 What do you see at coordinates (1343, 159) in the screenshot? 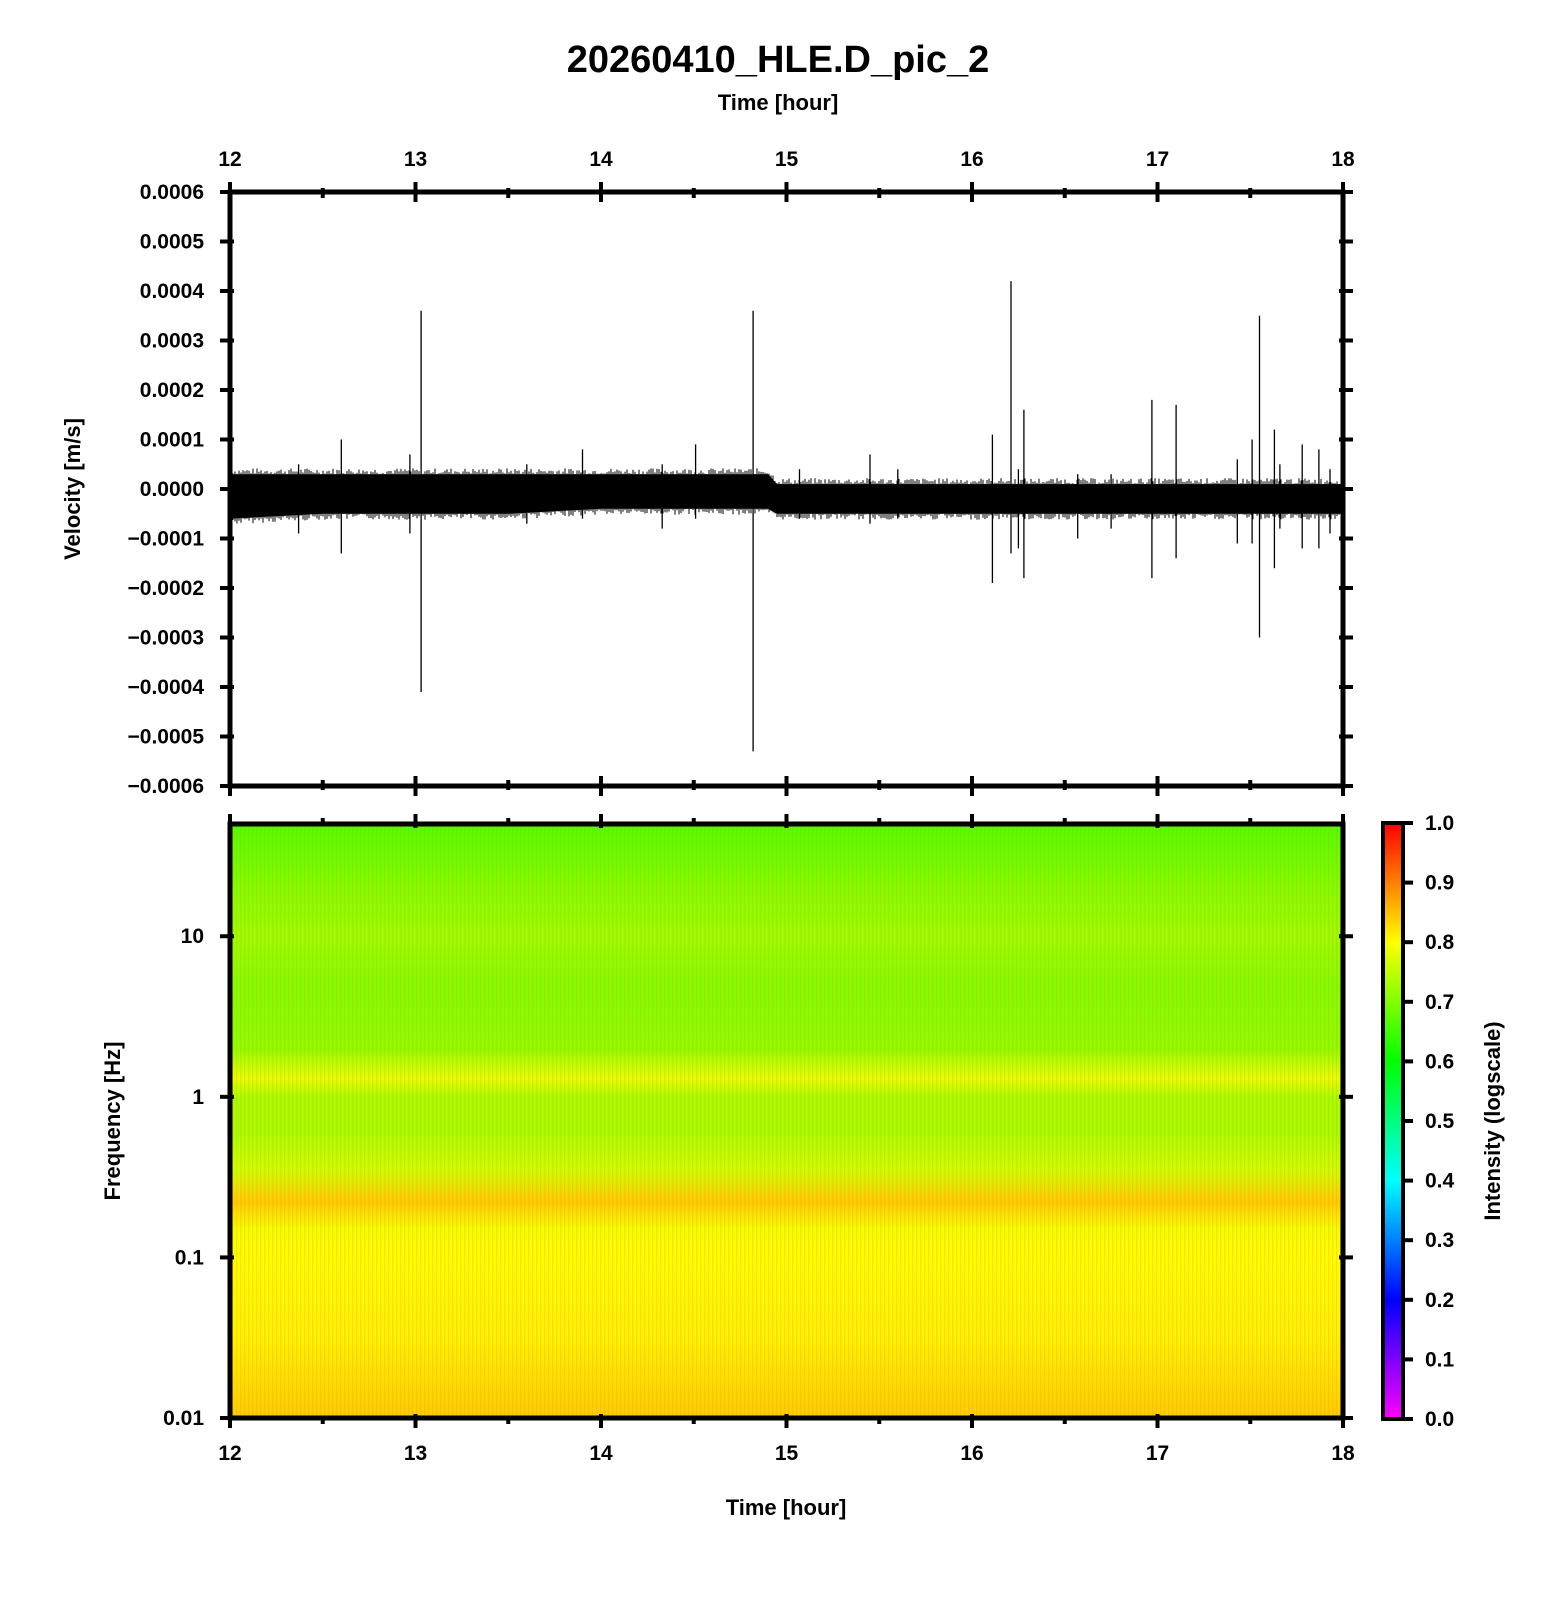
I see `top-x-tick-label: 18` at bounding box center [1343, 159].